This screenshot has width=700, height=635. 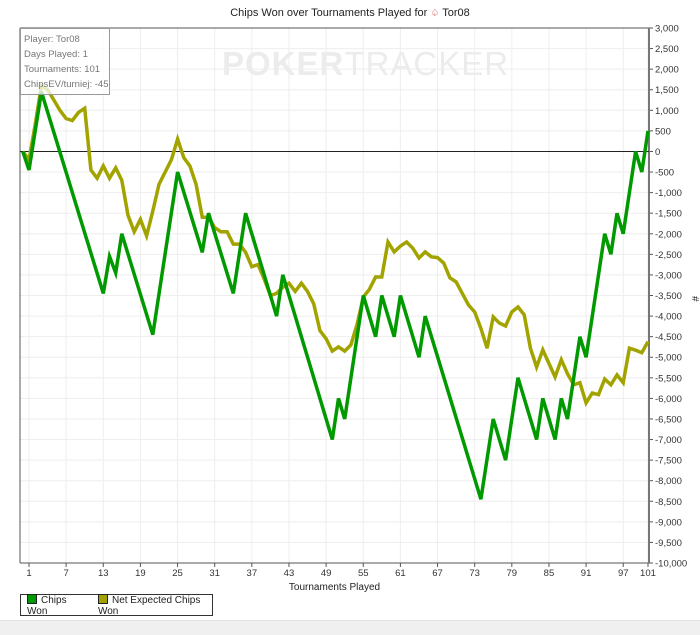 I want to click on x-tick-label: 97, so click(x=623, y=573).